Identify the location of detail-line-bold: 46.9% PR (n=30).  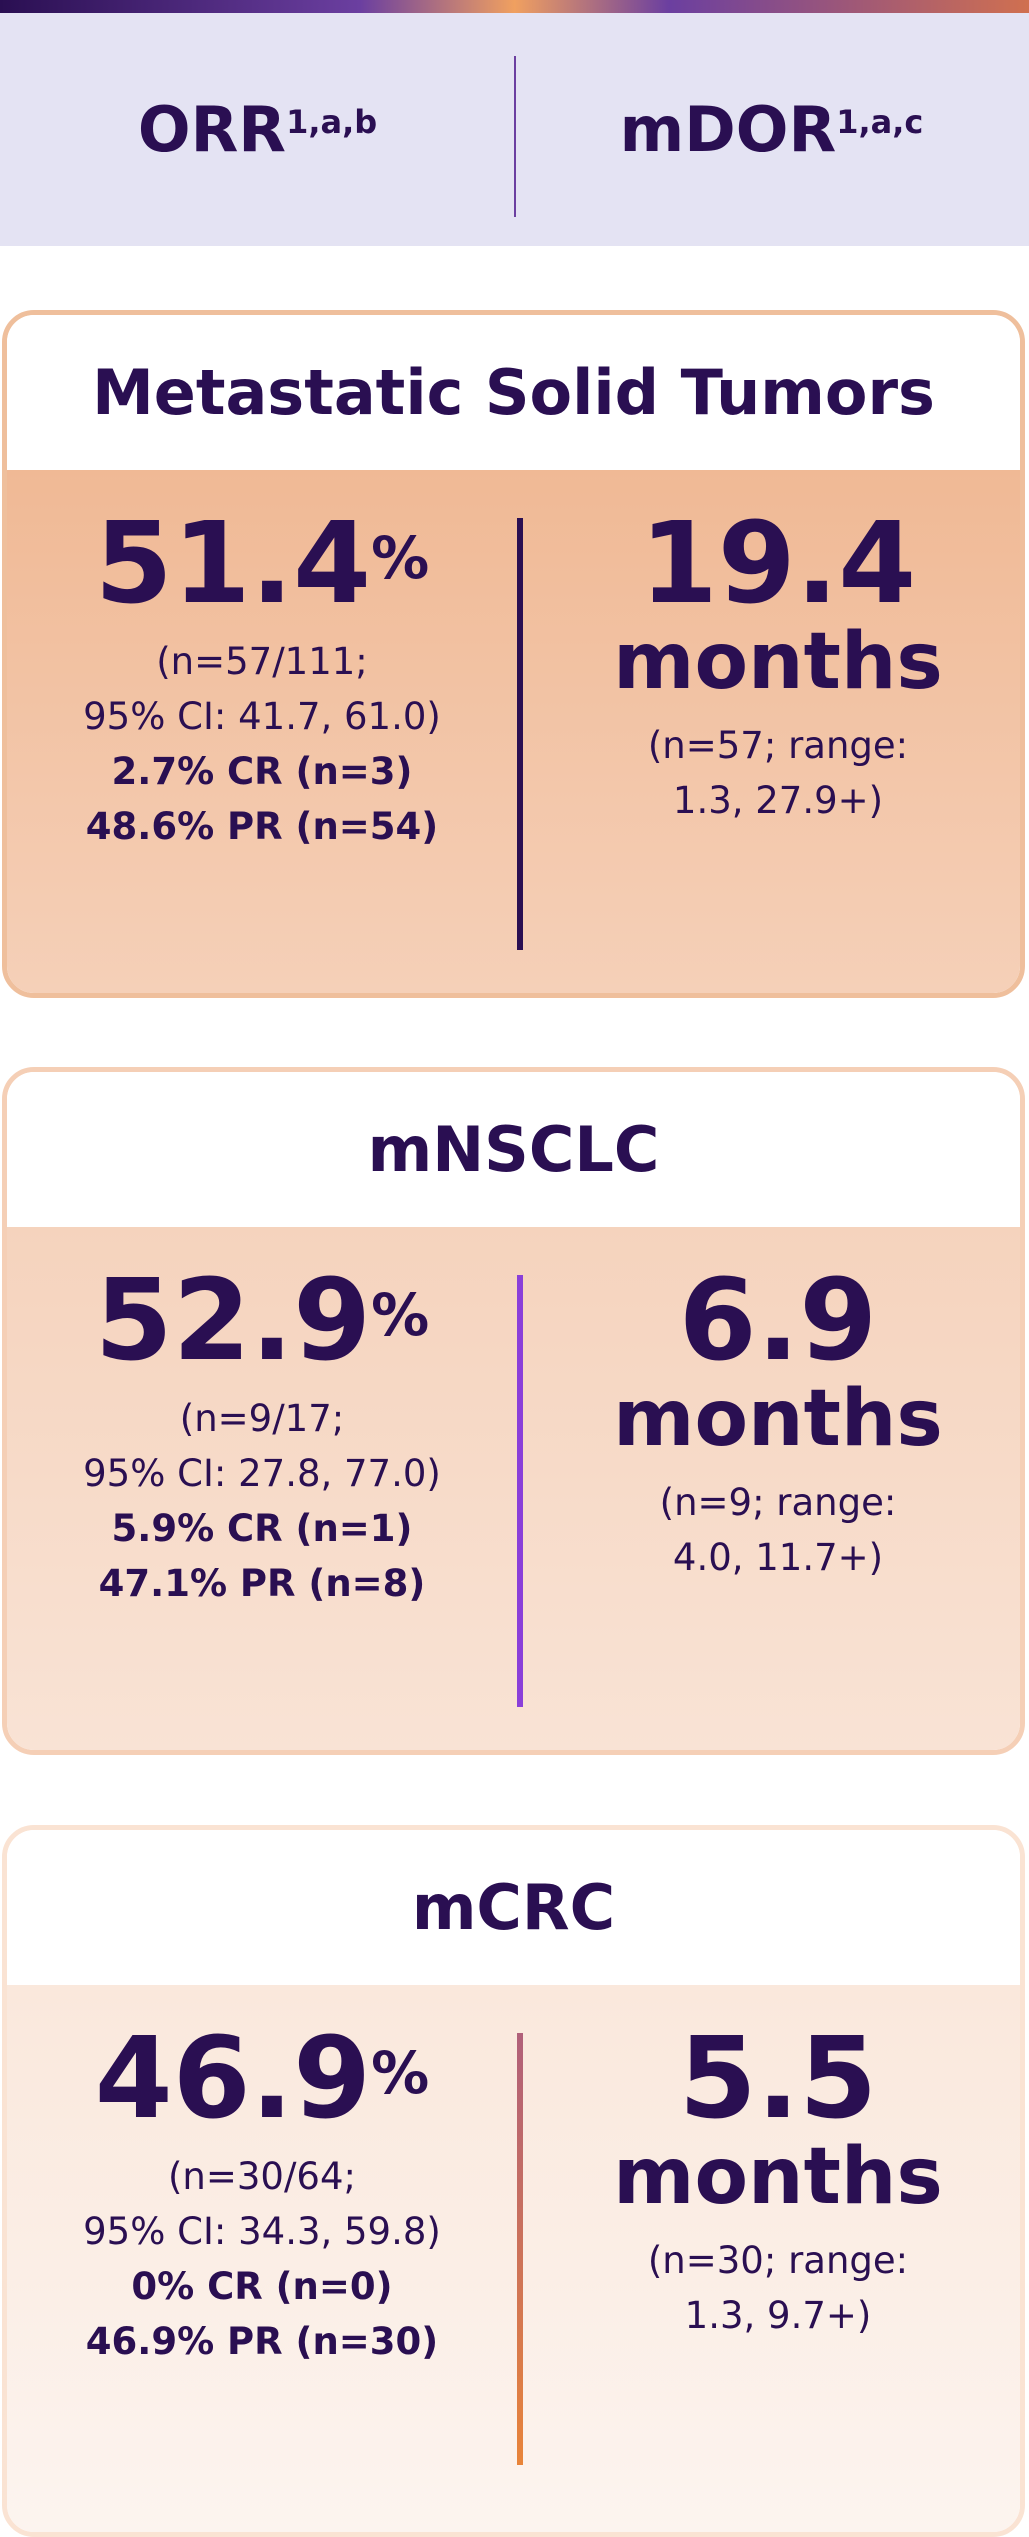
(262, 2341).